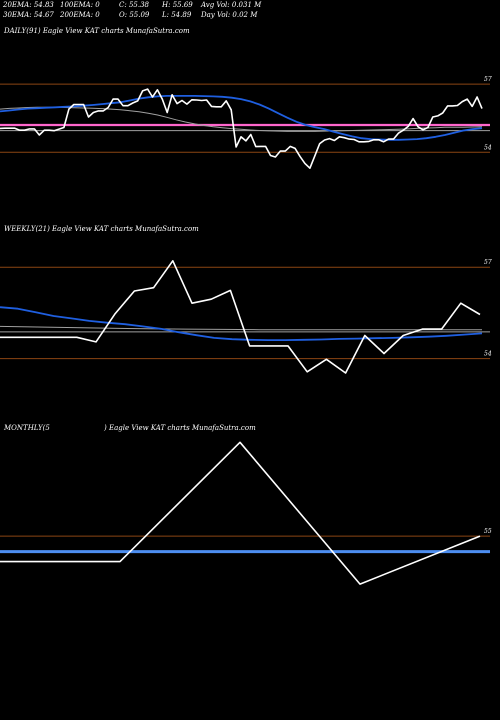  I want to click on weekly-ema-slow-line, so click(241, 328).